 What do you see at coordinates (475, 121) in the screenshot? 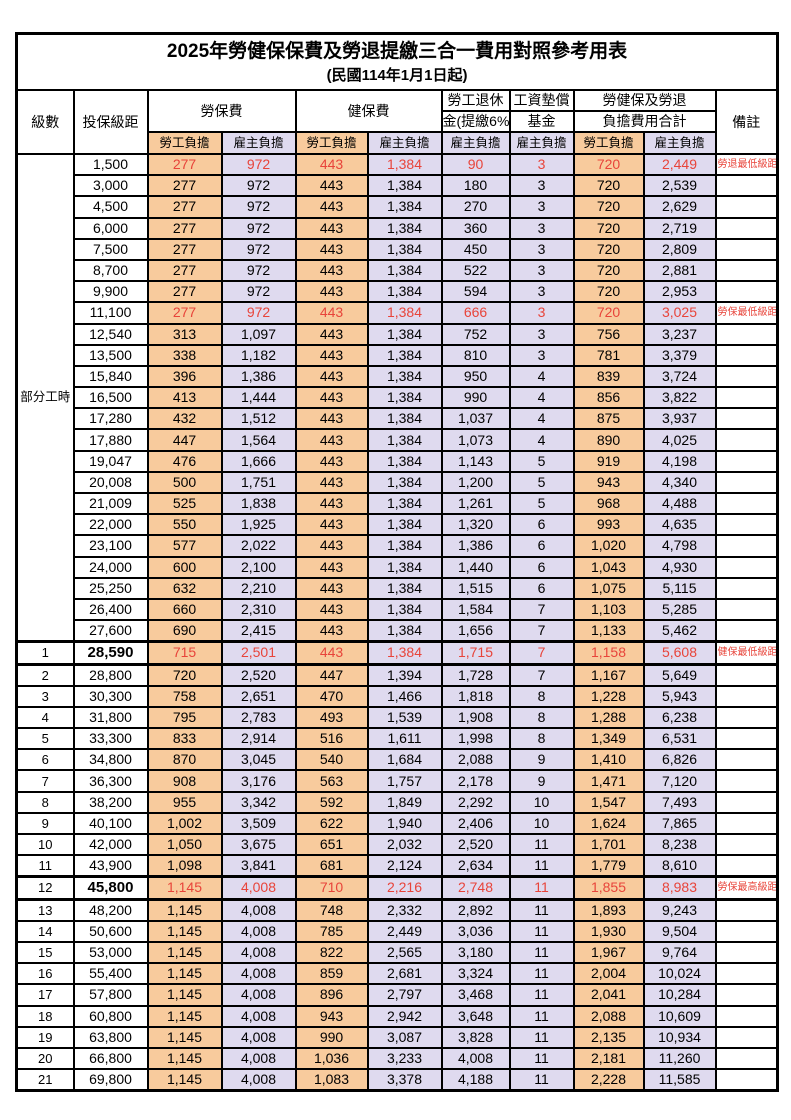
I see `header-pension-line2: 金(提繳6%)` at bounding box center [475, 121].